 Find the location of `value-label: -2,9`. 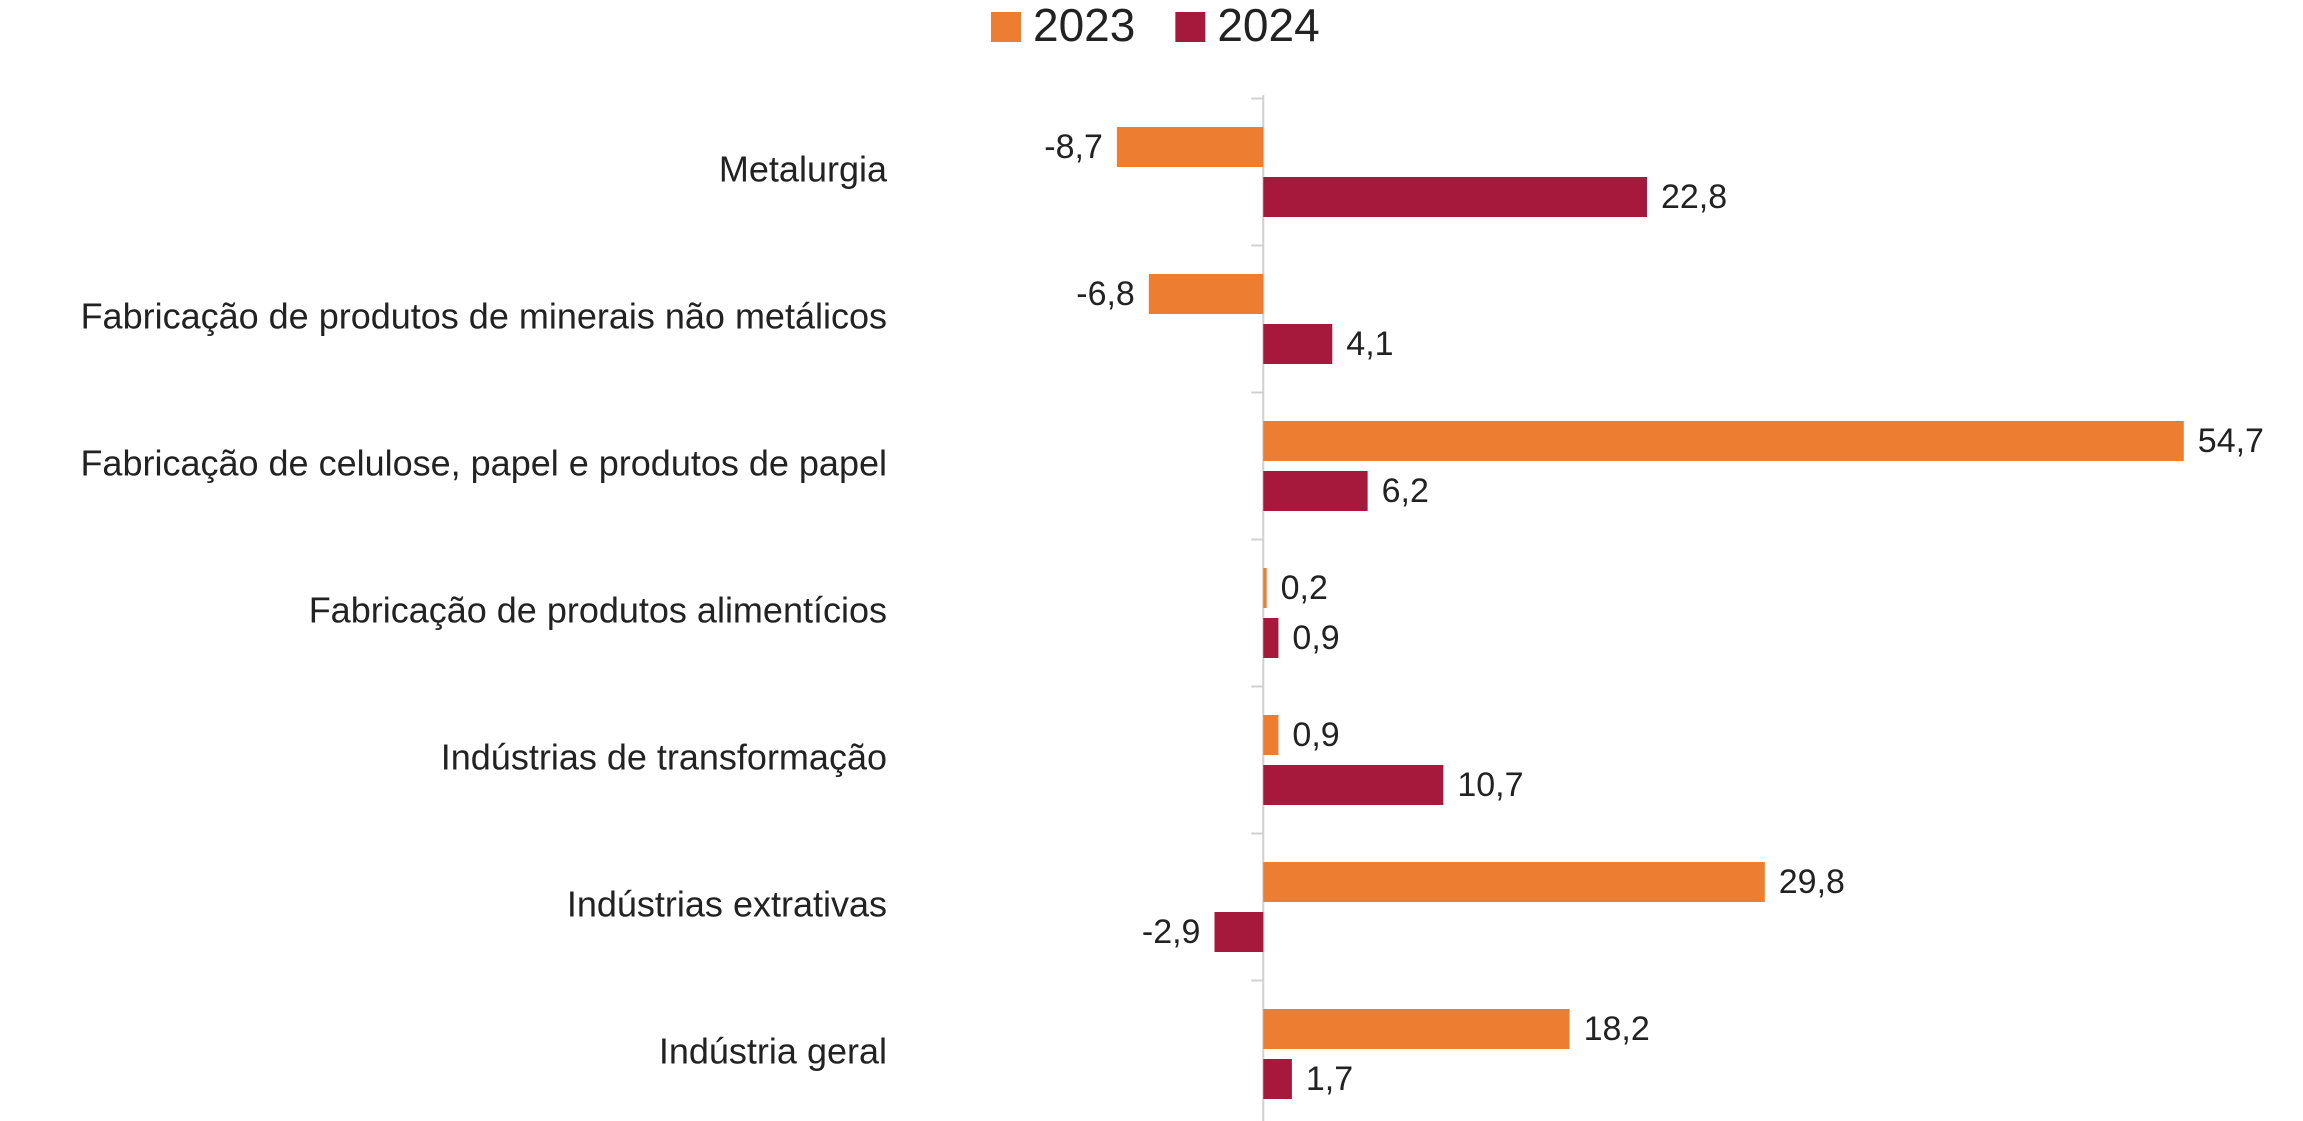

value-label: -2,9 is located at coordinates (1171, 932).